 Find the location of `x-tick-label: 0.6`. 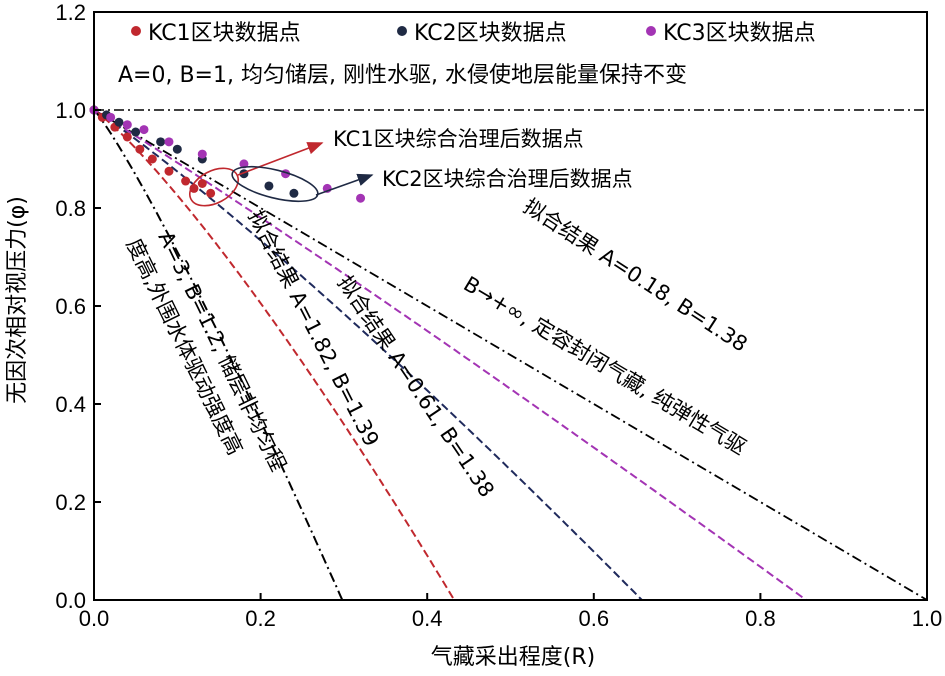

x-tick-label: 0.6 is located at coordinates (594, 618).